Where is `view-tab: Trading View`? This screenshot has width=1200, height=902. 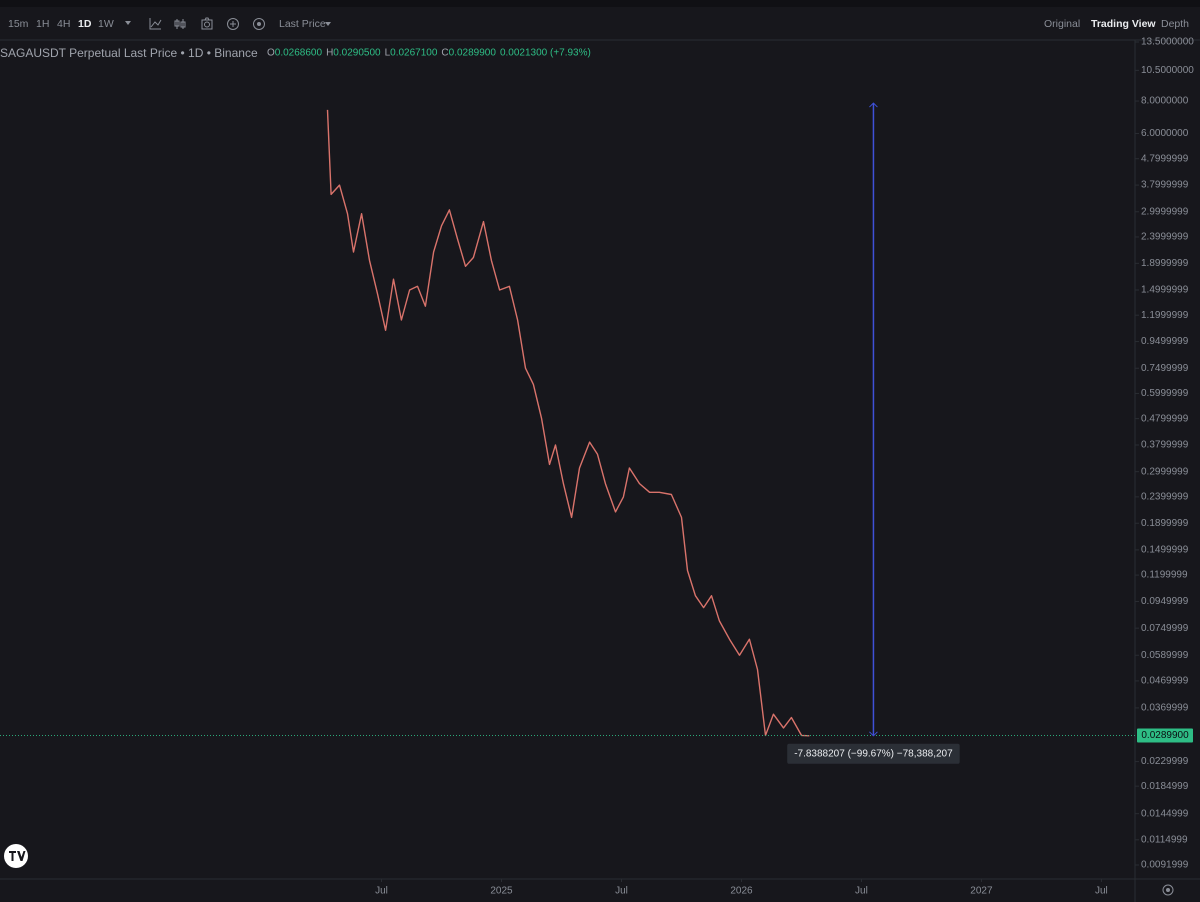
view-tab: Trading View is located at coordinates (1123, 24).